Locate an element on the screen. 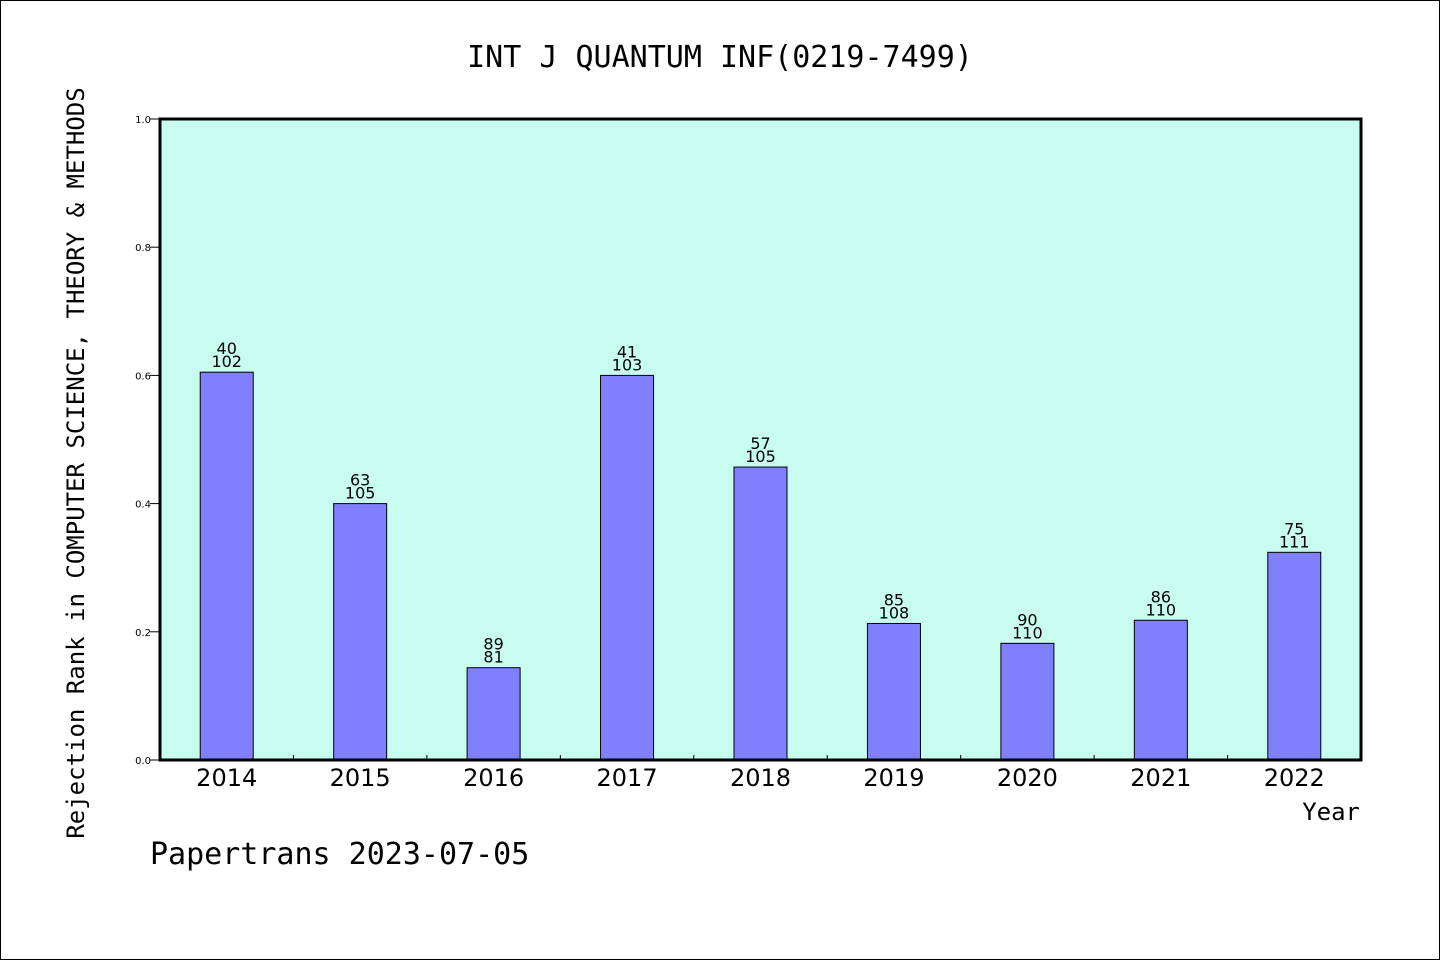 This screenshot has width=1440, height=960. x-axis-ticks: 2014 2015 2016 2017 2018 2019 2020 2021 2022 is located at coordinates (760, 773).